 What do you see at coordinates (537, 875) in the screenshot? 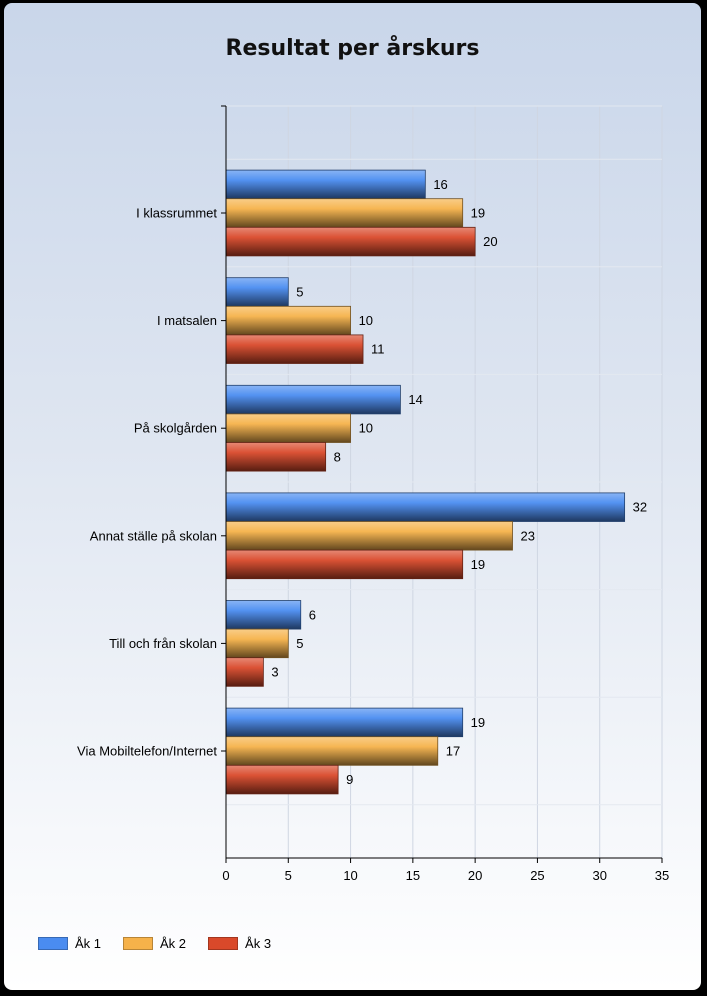
I see `x-tick-label: 25` at bounding box center [537, 875].